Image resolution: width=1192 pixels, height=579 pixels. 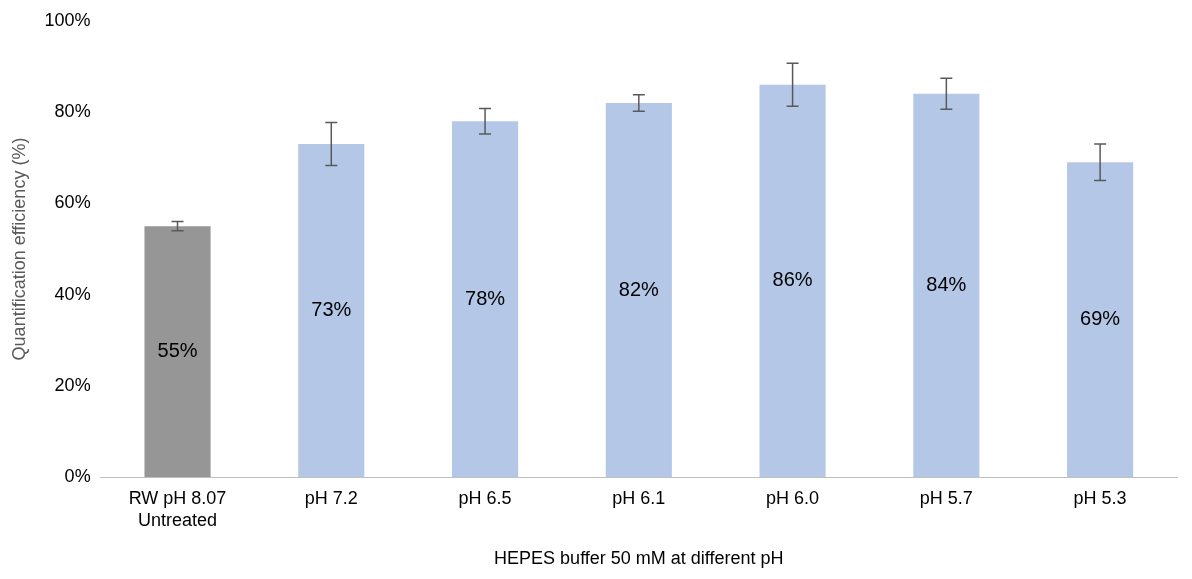 I want to click on x-tick-label: RW pH 8.07 Untreated, so click(x=177, y=508).